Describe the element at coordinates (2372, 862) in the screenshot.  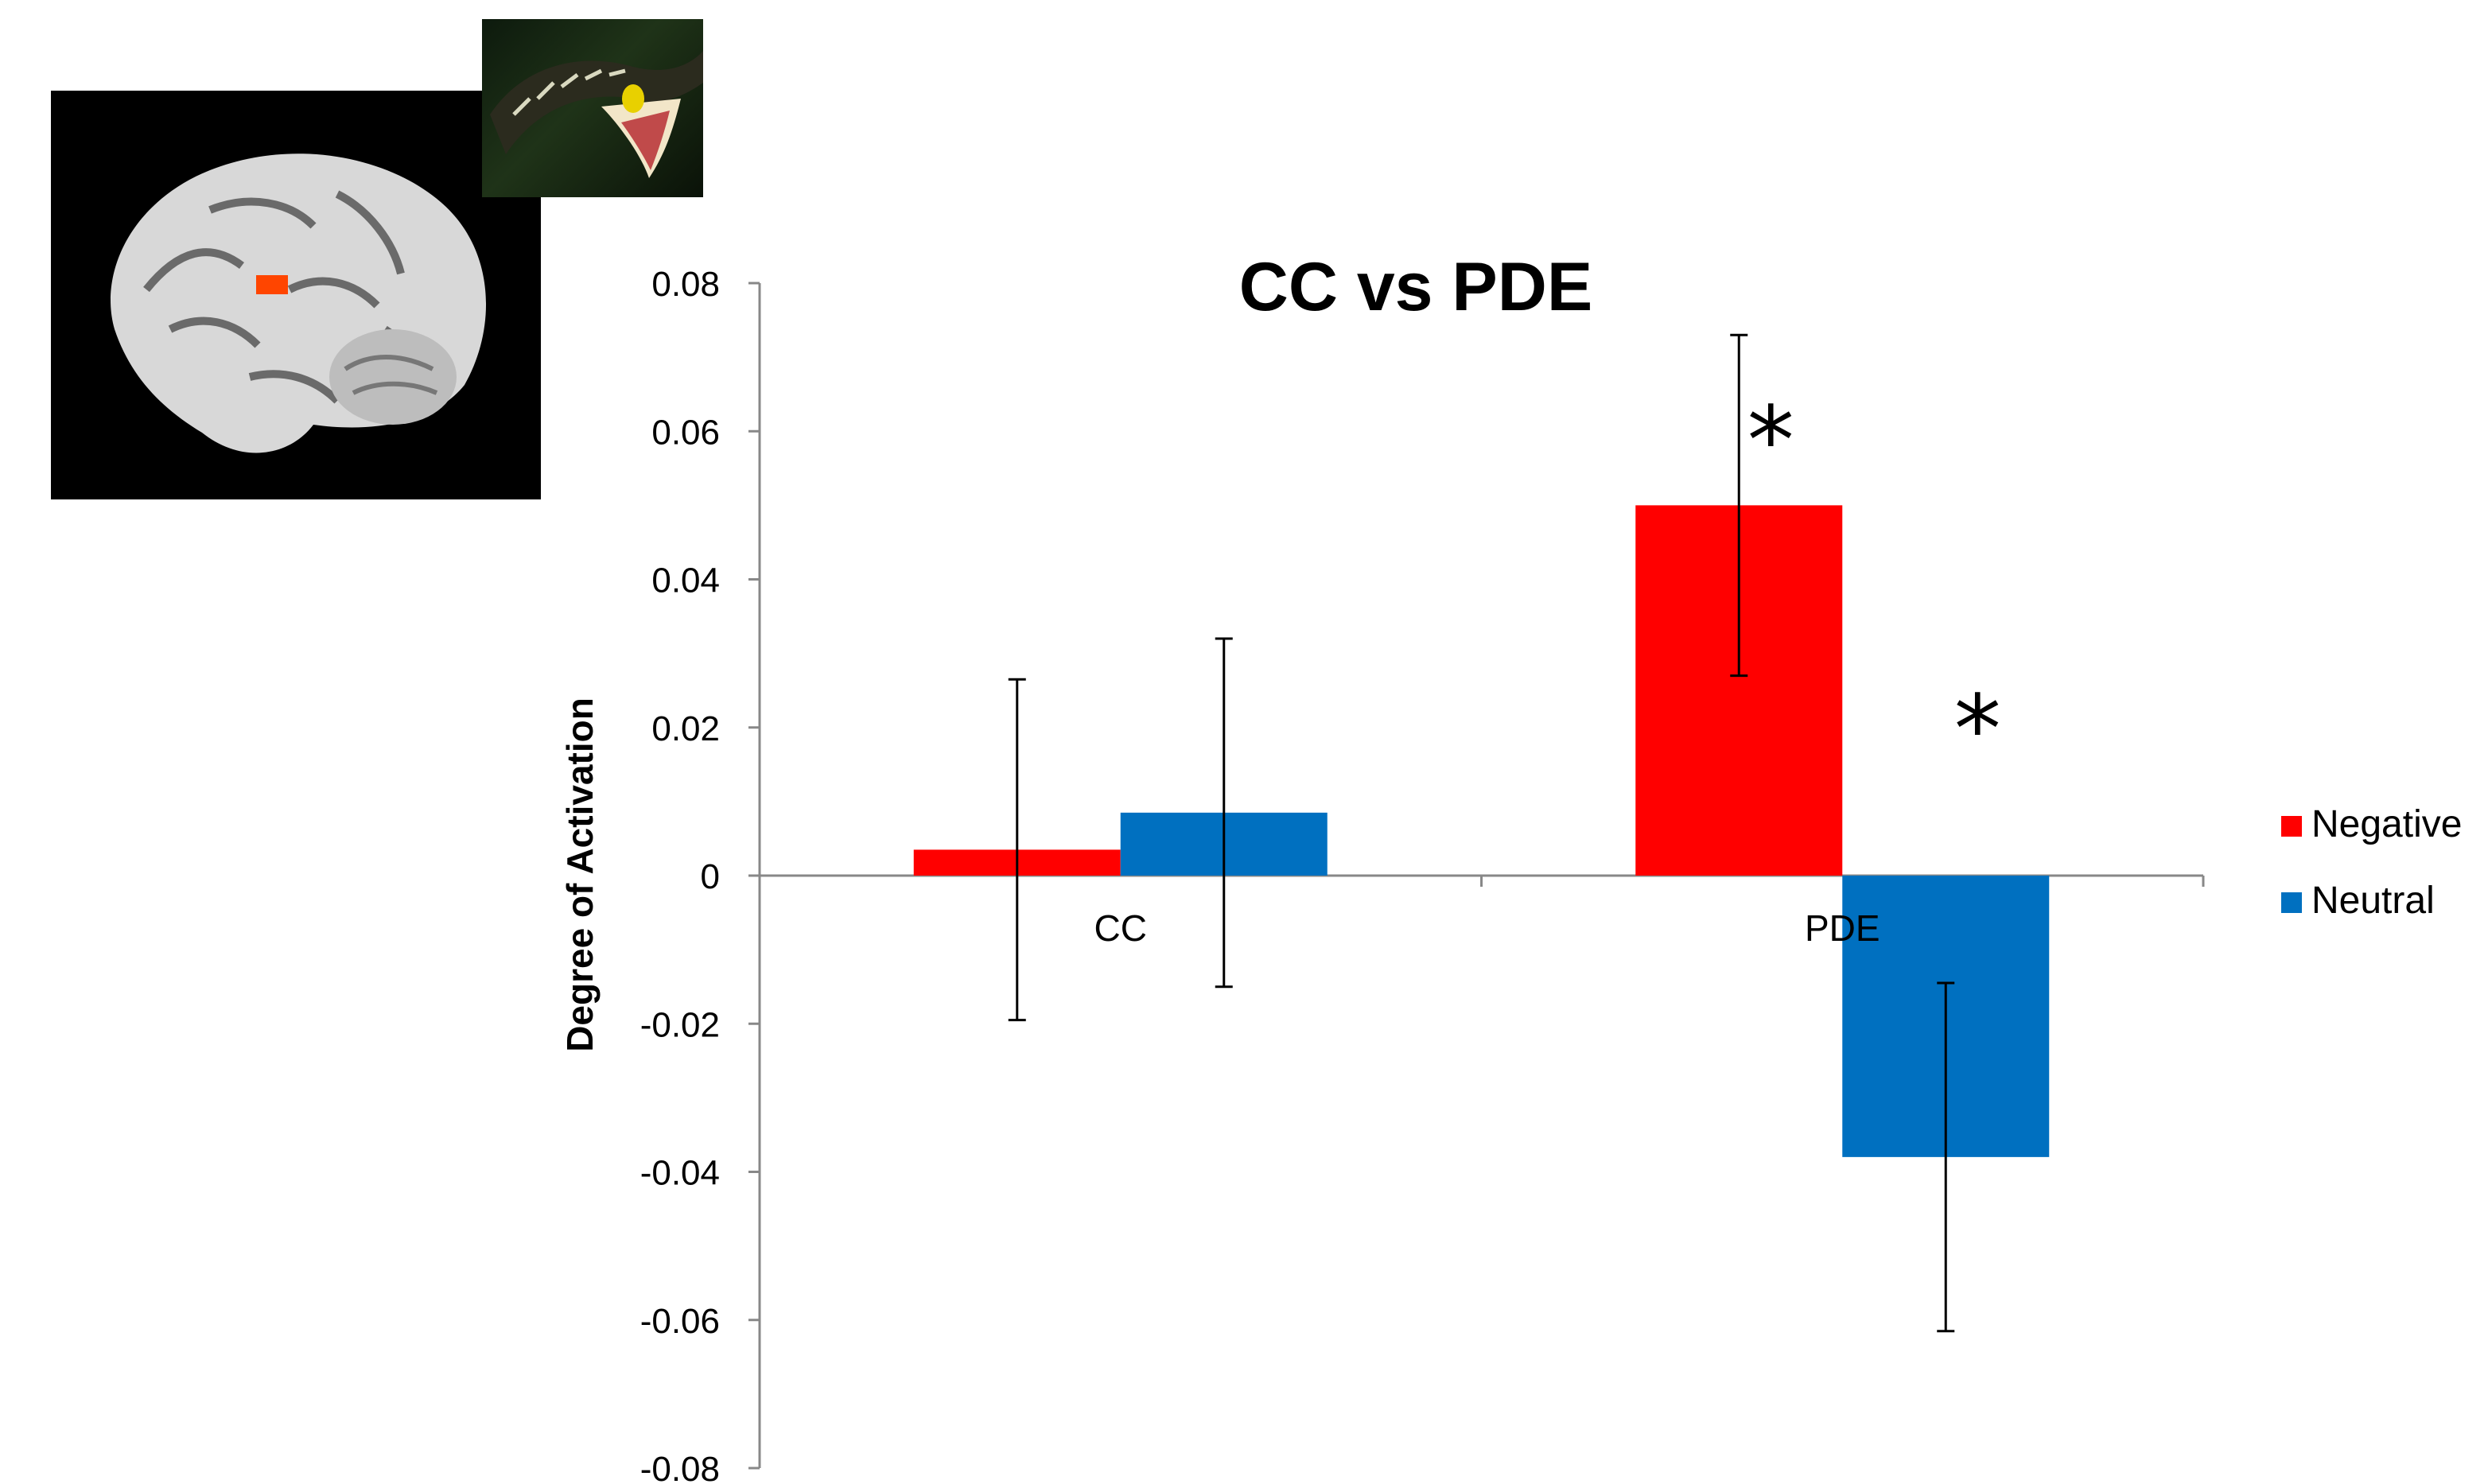
I see `legend: Negative Neutral` at that location.